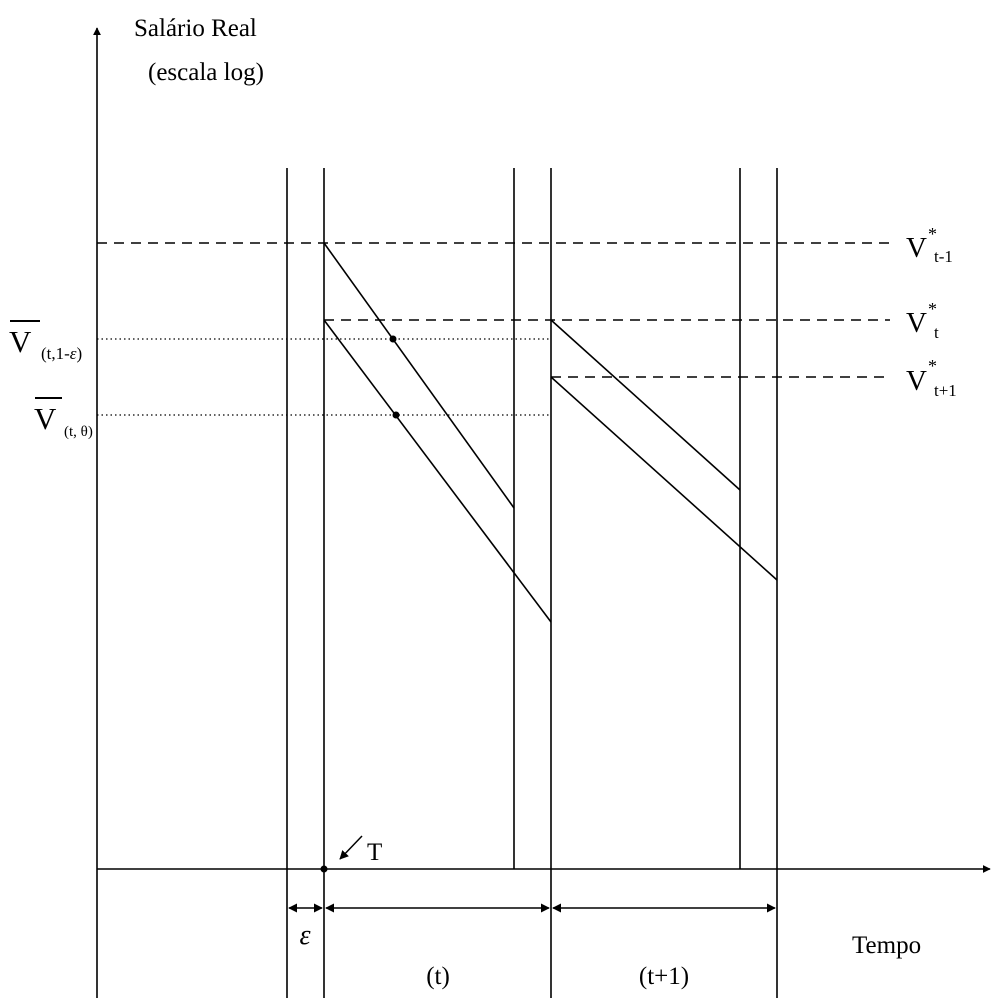 Image resolution: width=993 pixels, height=998 pixels. What do you see at coordinates (943, 256) in the screenshot?
I see `v-star-t-minus-1-sub: t-1` at bounding box center [943, 256].